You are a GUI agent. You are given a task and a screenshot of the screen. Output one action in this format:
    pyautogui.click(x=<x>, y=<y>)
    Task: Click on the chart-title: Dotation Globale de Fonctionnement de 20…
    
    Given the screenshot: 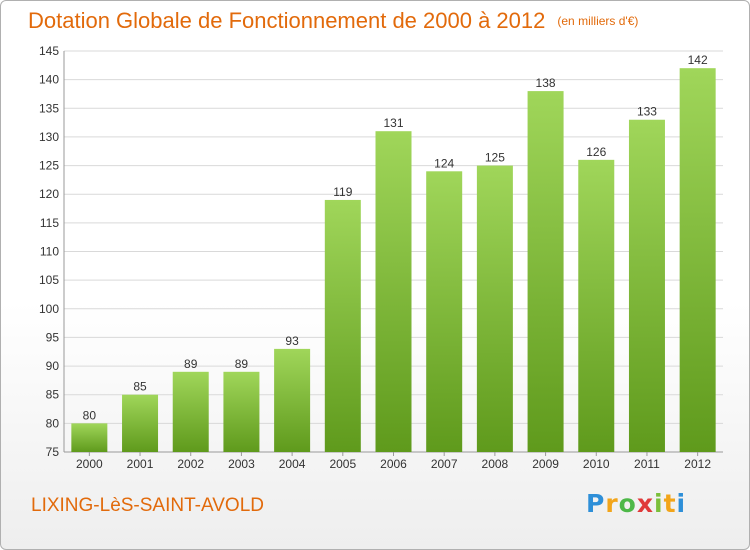 What is the action you would take?
    pyautogui.click(x=333, y=21)
    